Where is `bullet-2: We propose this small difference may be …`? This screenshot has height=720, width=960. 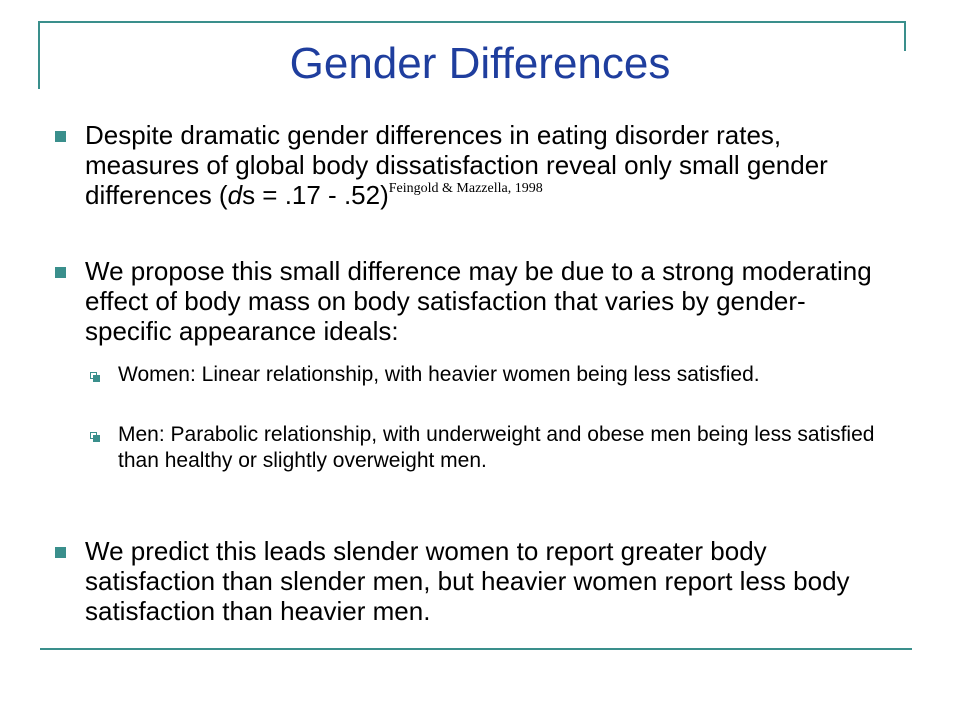 bullet-2: We propose this small difference may be … is located at coordinates (478, 301).